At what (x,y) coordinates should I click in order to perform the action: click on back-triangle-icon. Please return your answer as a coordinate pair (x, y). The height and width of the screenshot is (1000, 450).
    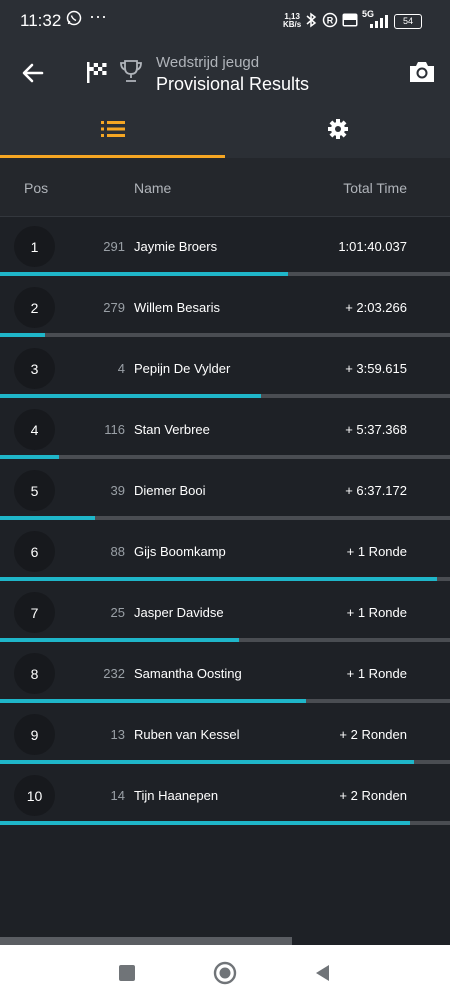
    Looking at the image, I should click on (323, 973).